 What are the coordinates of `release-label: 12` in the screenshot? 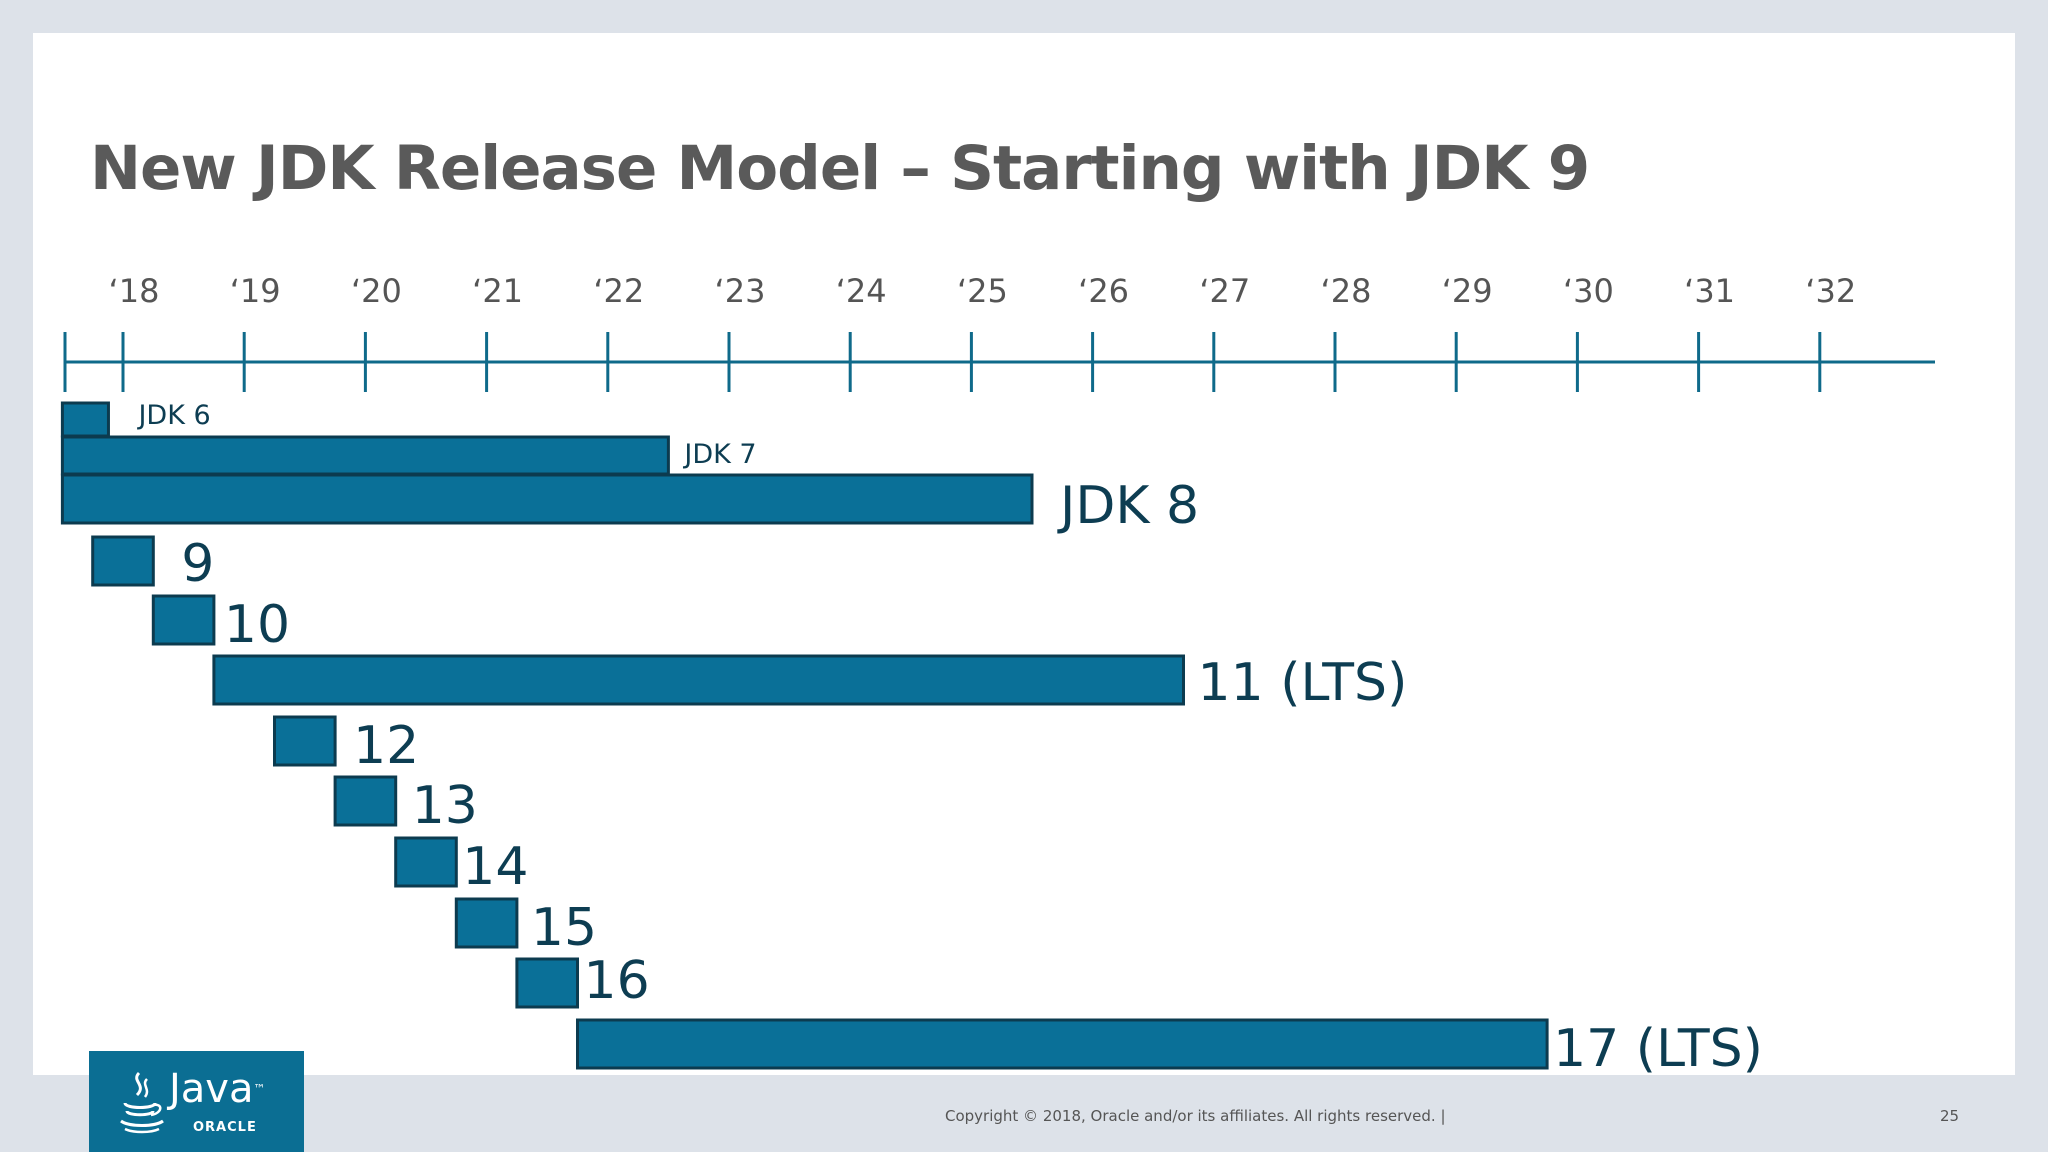 It's located at (386, 746).